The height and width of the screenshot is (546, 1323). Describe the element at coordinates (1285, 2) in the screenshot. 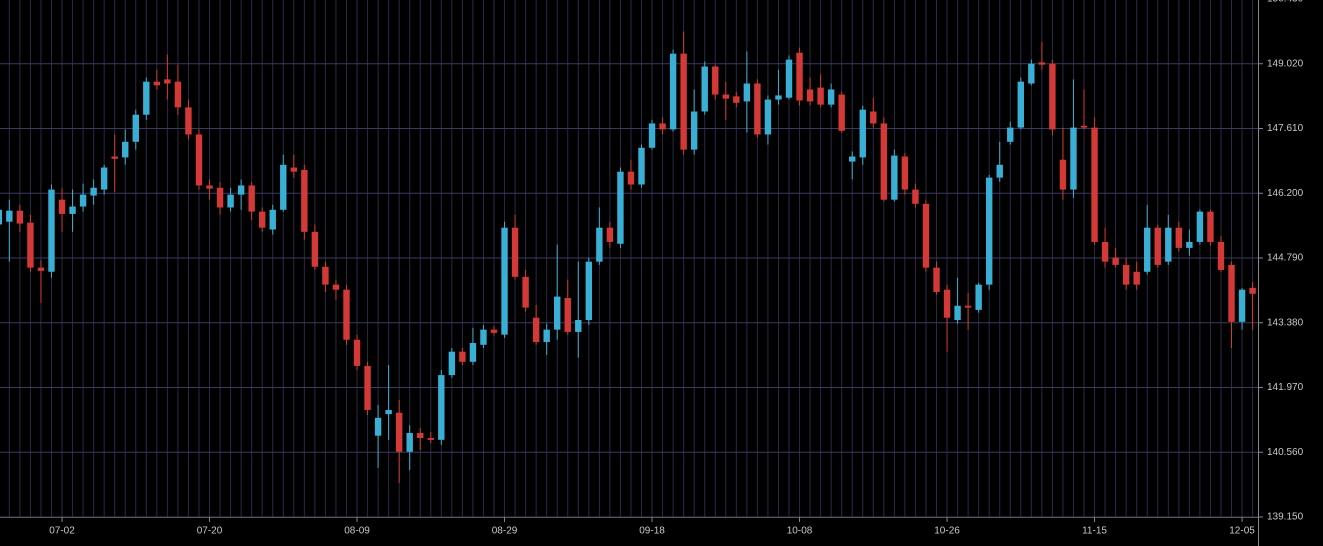

I see `y-tick-label: 150.430` at that location.